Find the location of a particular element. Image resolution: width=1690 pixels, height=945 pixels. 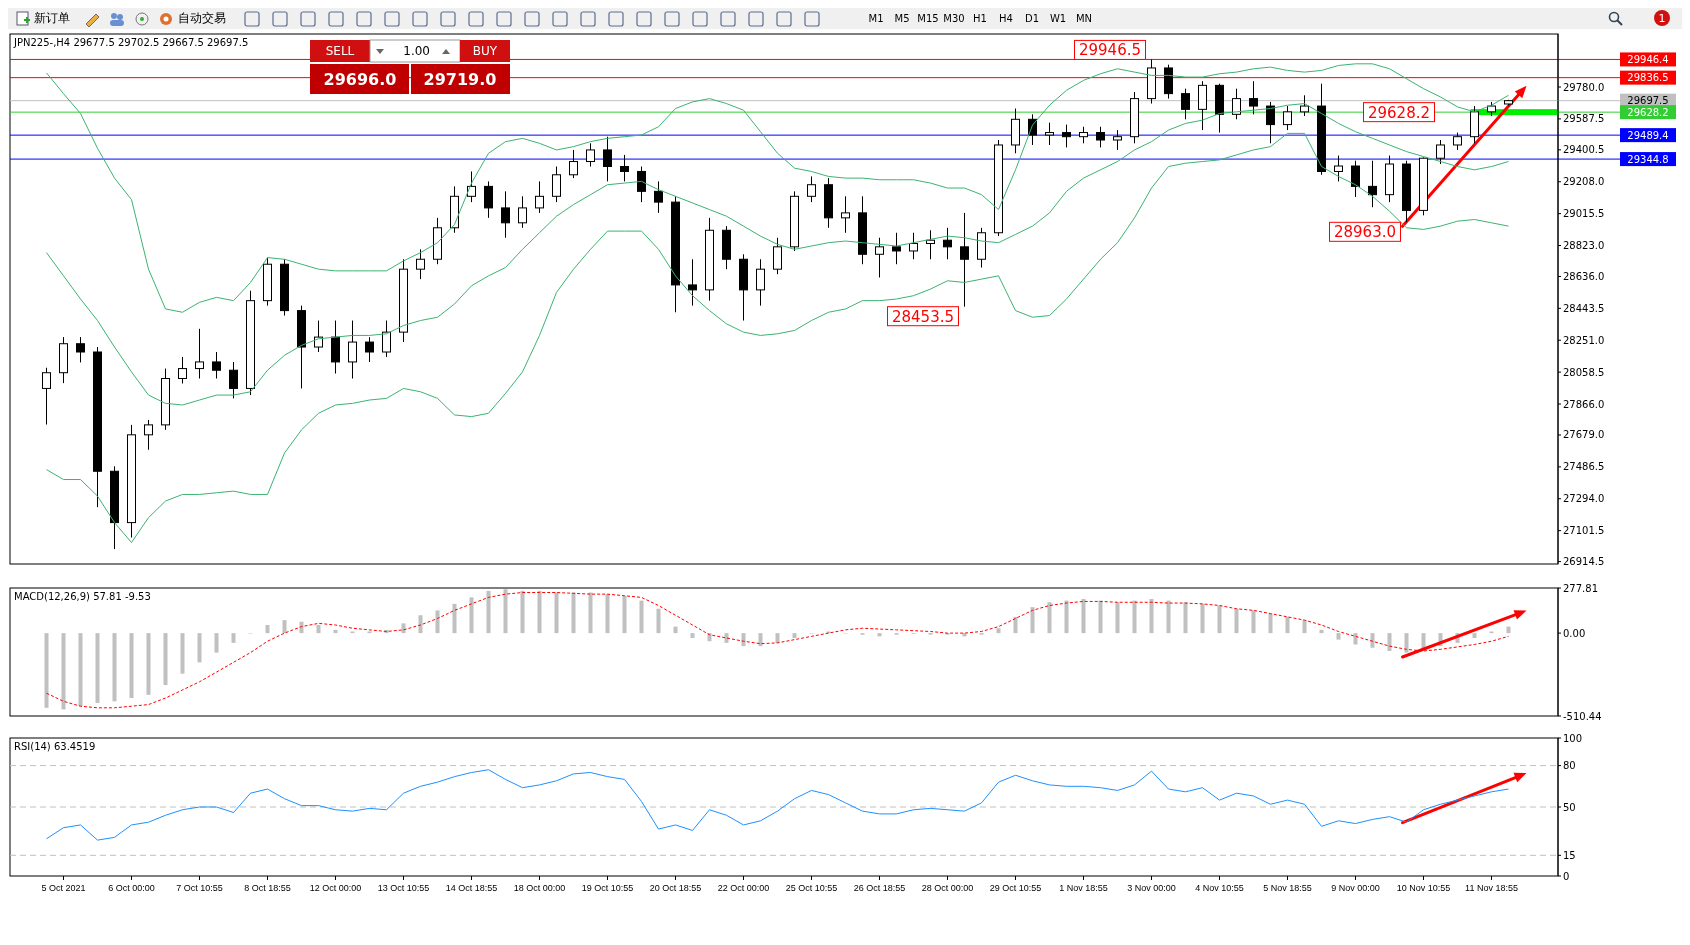

y-tick-label: 0.00 is located at coordinates (1574, 633).